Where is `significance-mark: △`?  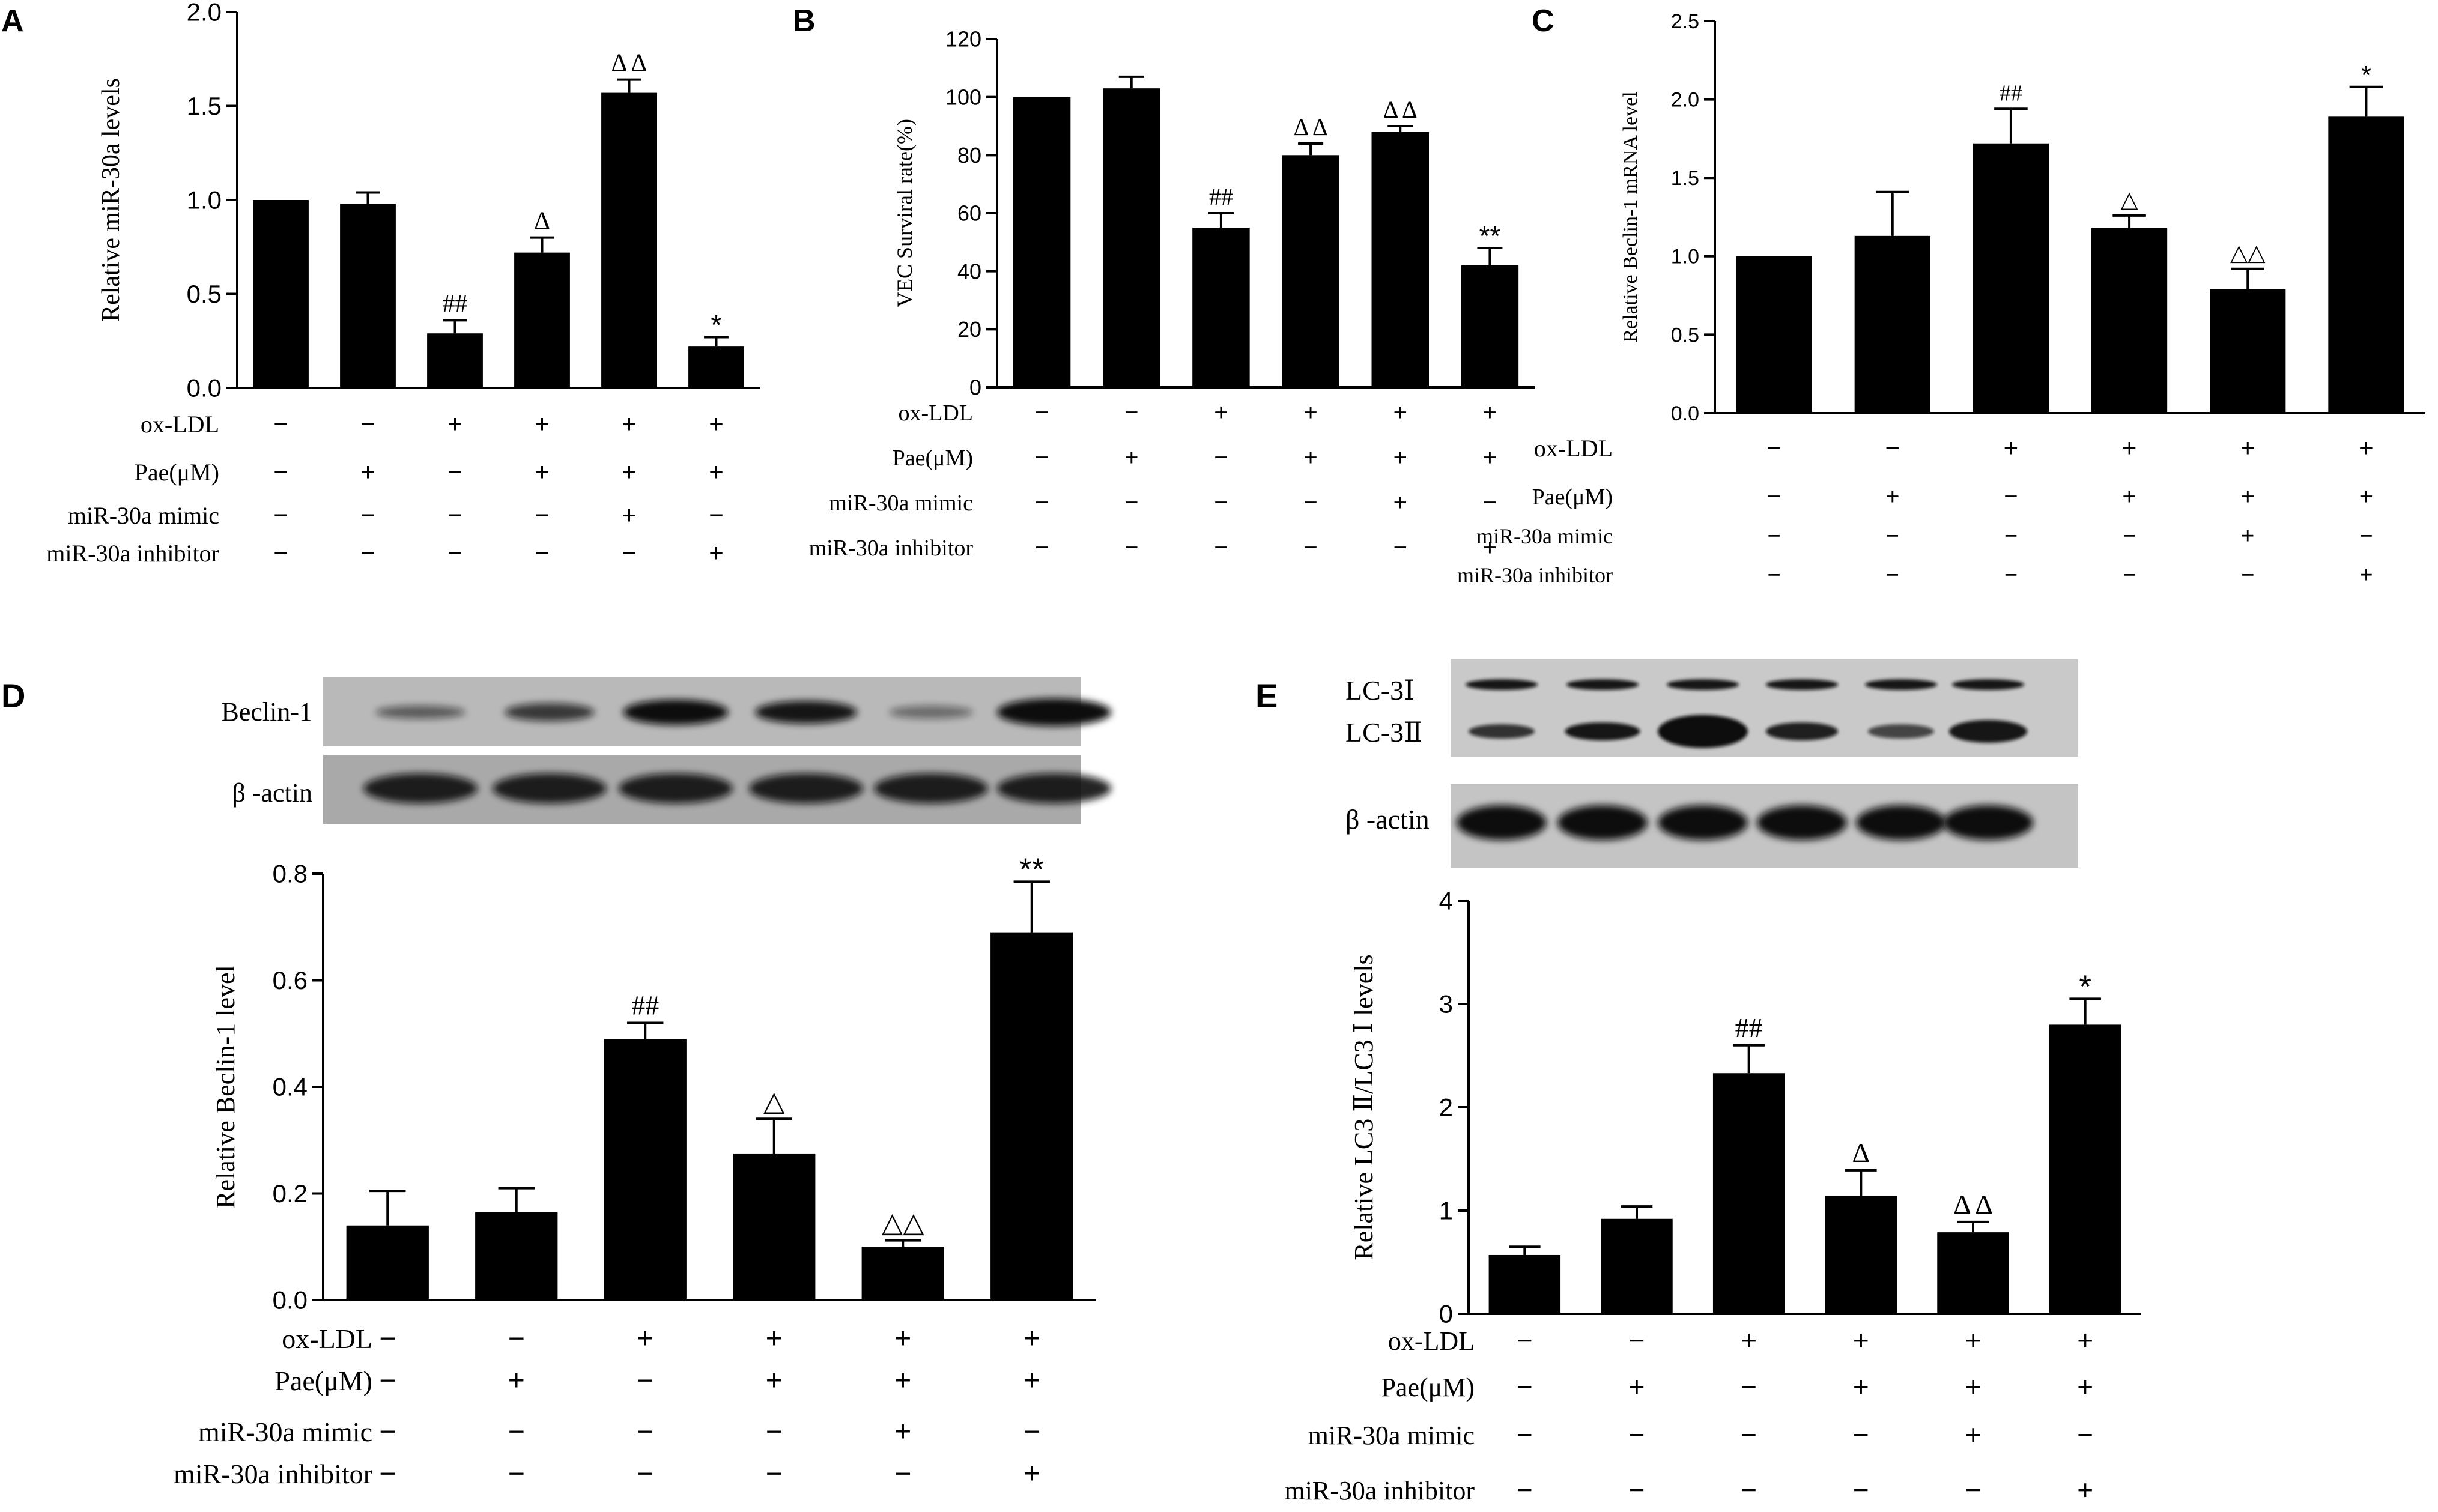 significance-mark: △ is located at coordinates (2129, 200).